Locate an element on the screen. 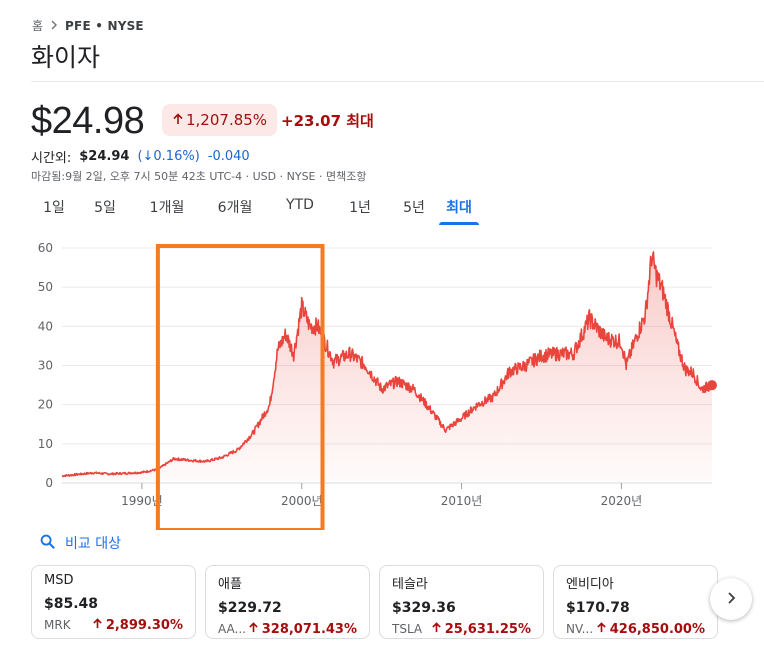 The image size is (764, 653). after-hours-percent: (↓0.16%) is located at coordinates (168, 156).